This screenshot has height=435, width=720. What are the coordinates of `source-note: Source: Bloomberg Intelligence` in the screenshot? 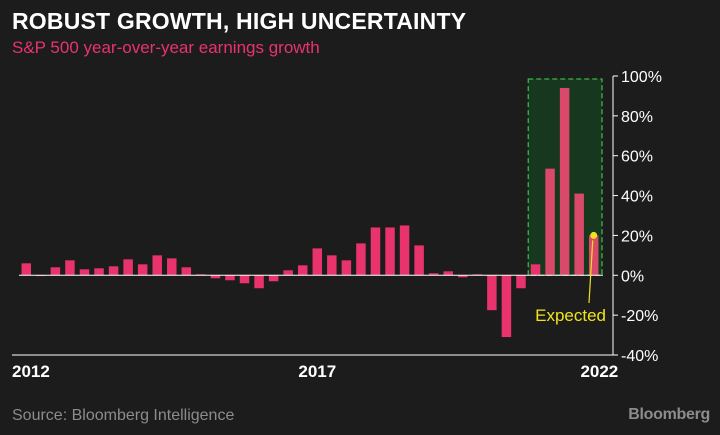 It's located at (123, 415).